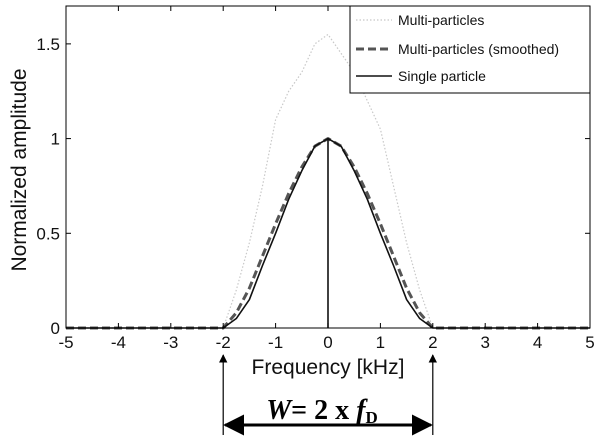 This screenshot has height=441, width=598. What do you see at coordinates (362, 410) in the screenshot?
I see `formula-symbol: f` at bounding box center [362, 410].